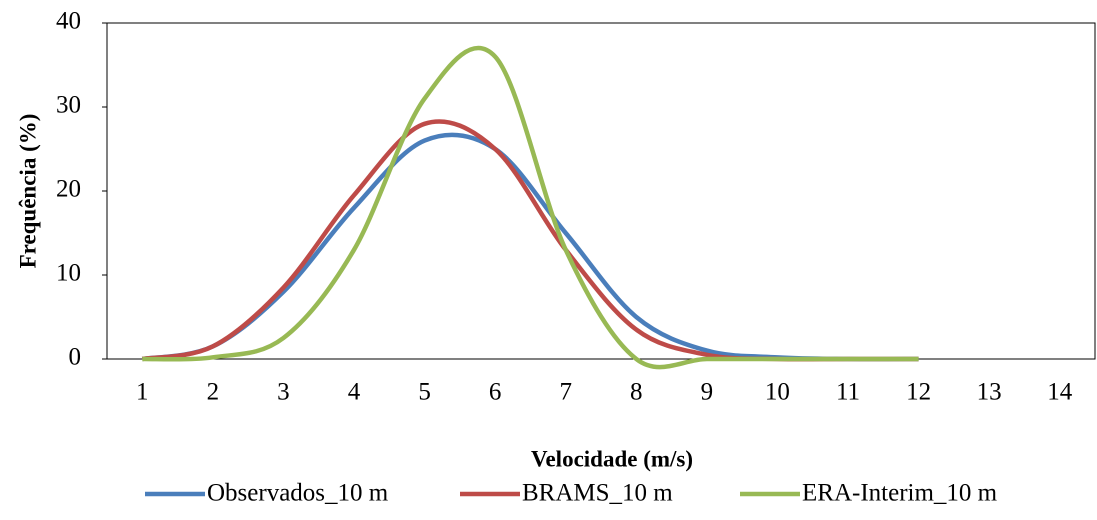 This screenshot has width=1097, height=520. What do you see at coordinates (612, 458) in the screenshot?
I see `x-axis-title: Velocidade (m/s)` at bounding box center [612, 458].